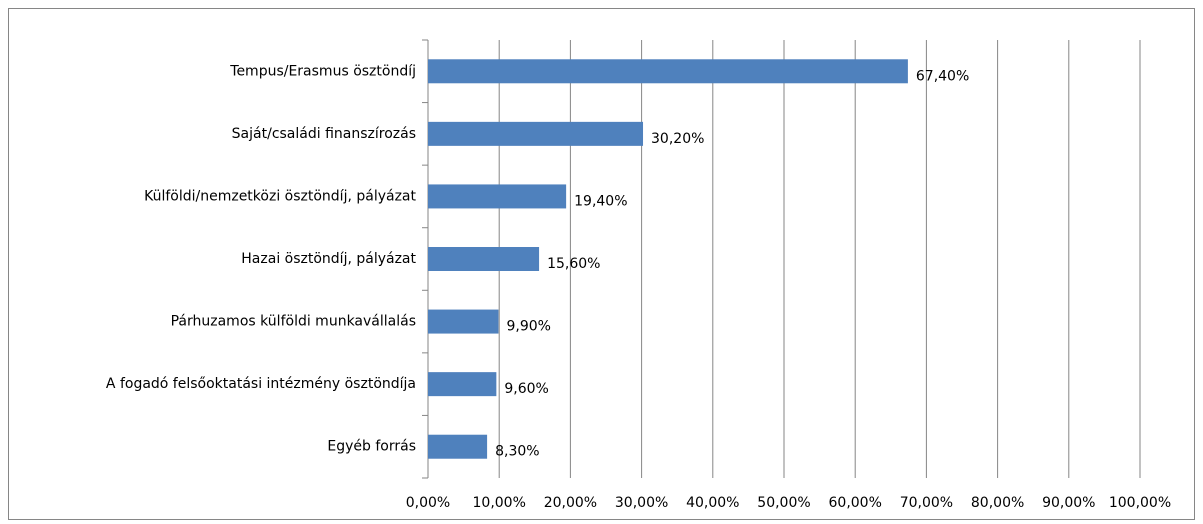  Describe the element at coordinates (280, 196) in the screenshot. I see `y-tick-label: Külföldi/nemzetközi ösztöndíj, pályázat` at that location.